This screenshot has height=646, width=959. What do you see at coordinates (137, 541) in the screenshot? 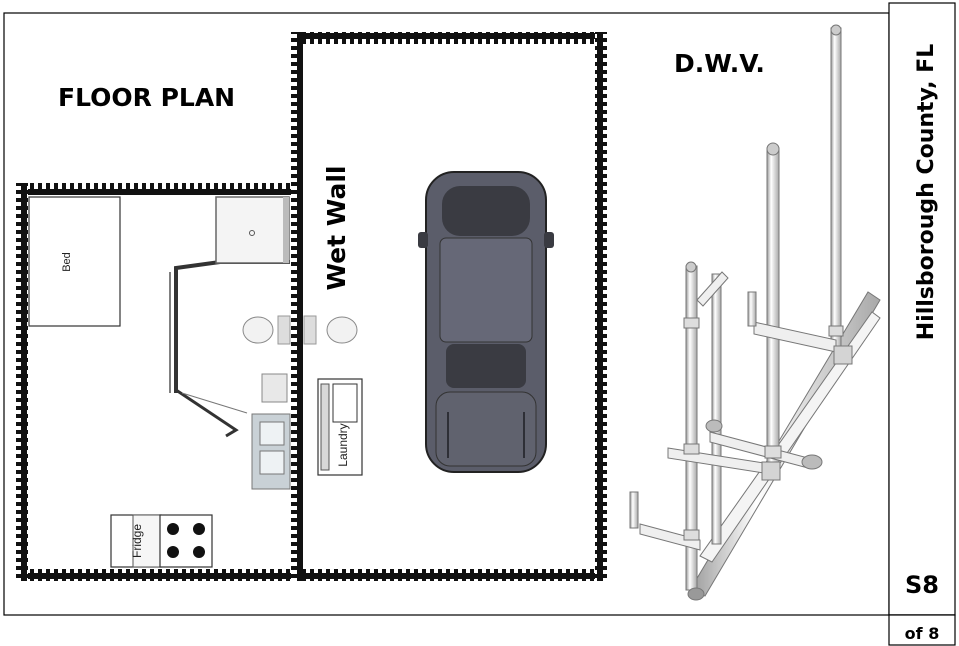
I see `fridge-label: Fridge` at bounding box center [137, 541].